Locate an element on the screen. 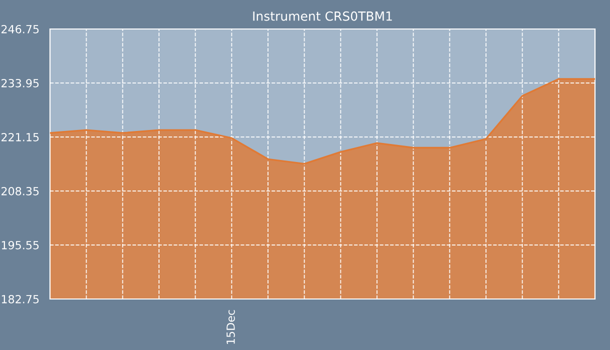 Image resolution: width=610 pixels, height=350 pixels. y-tick-label: 221.15 is located at coordinates (20, 137).